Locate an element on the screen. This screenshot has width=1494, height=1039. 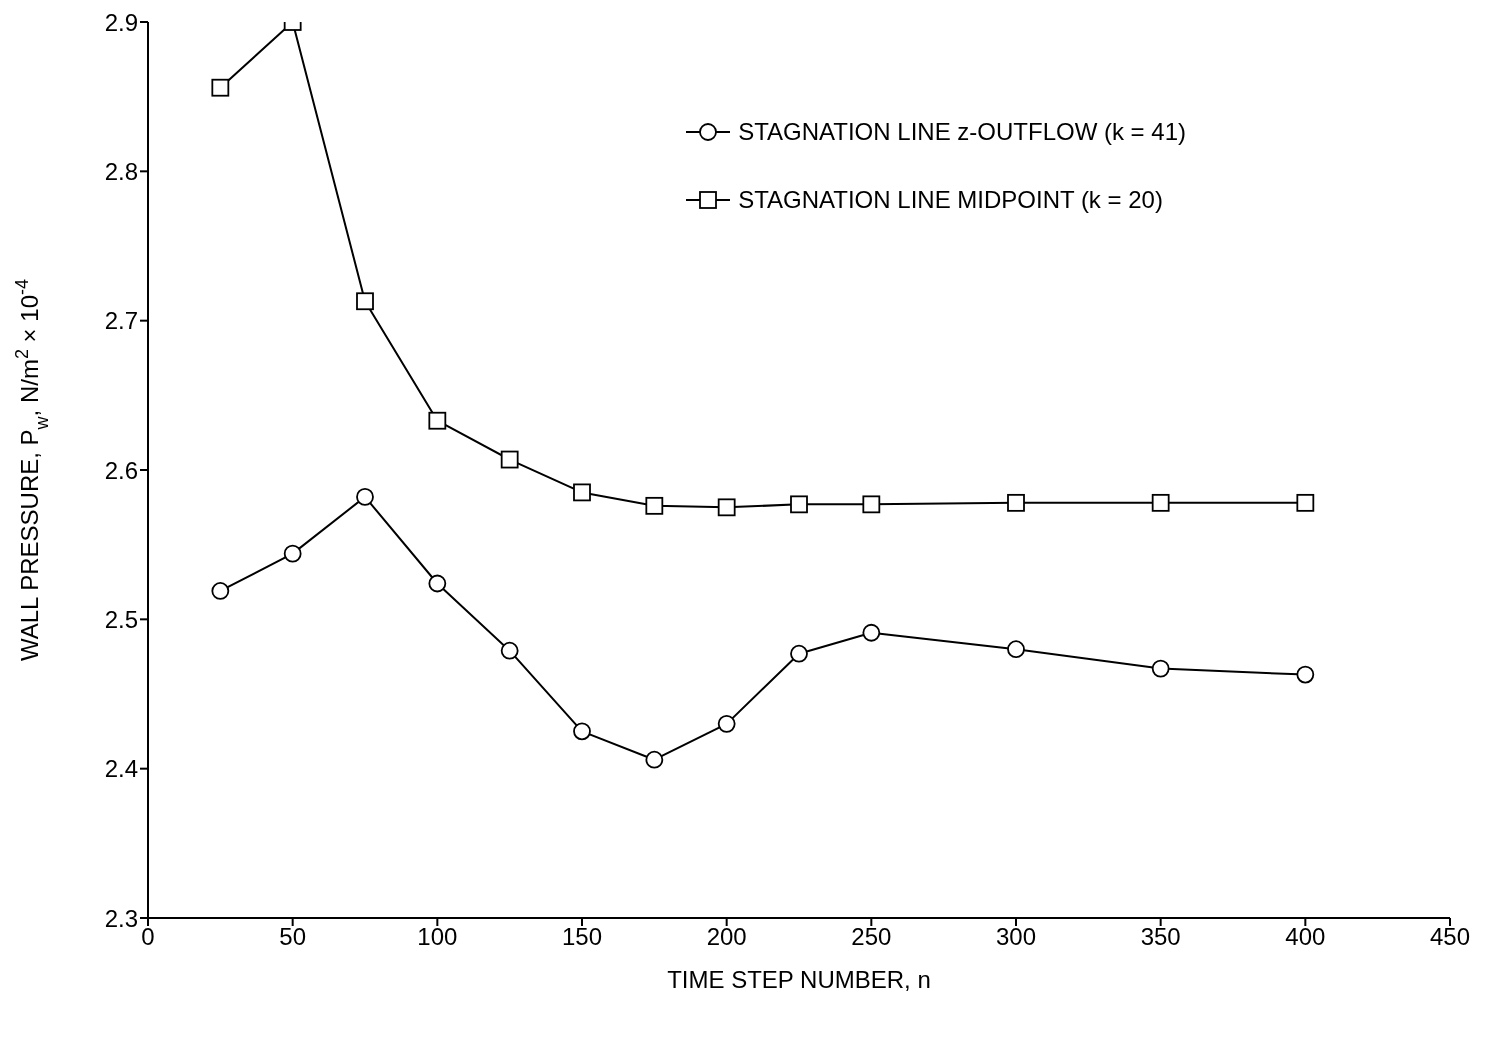
x-tick-label: 350 is located at coordinates (1160, 937).